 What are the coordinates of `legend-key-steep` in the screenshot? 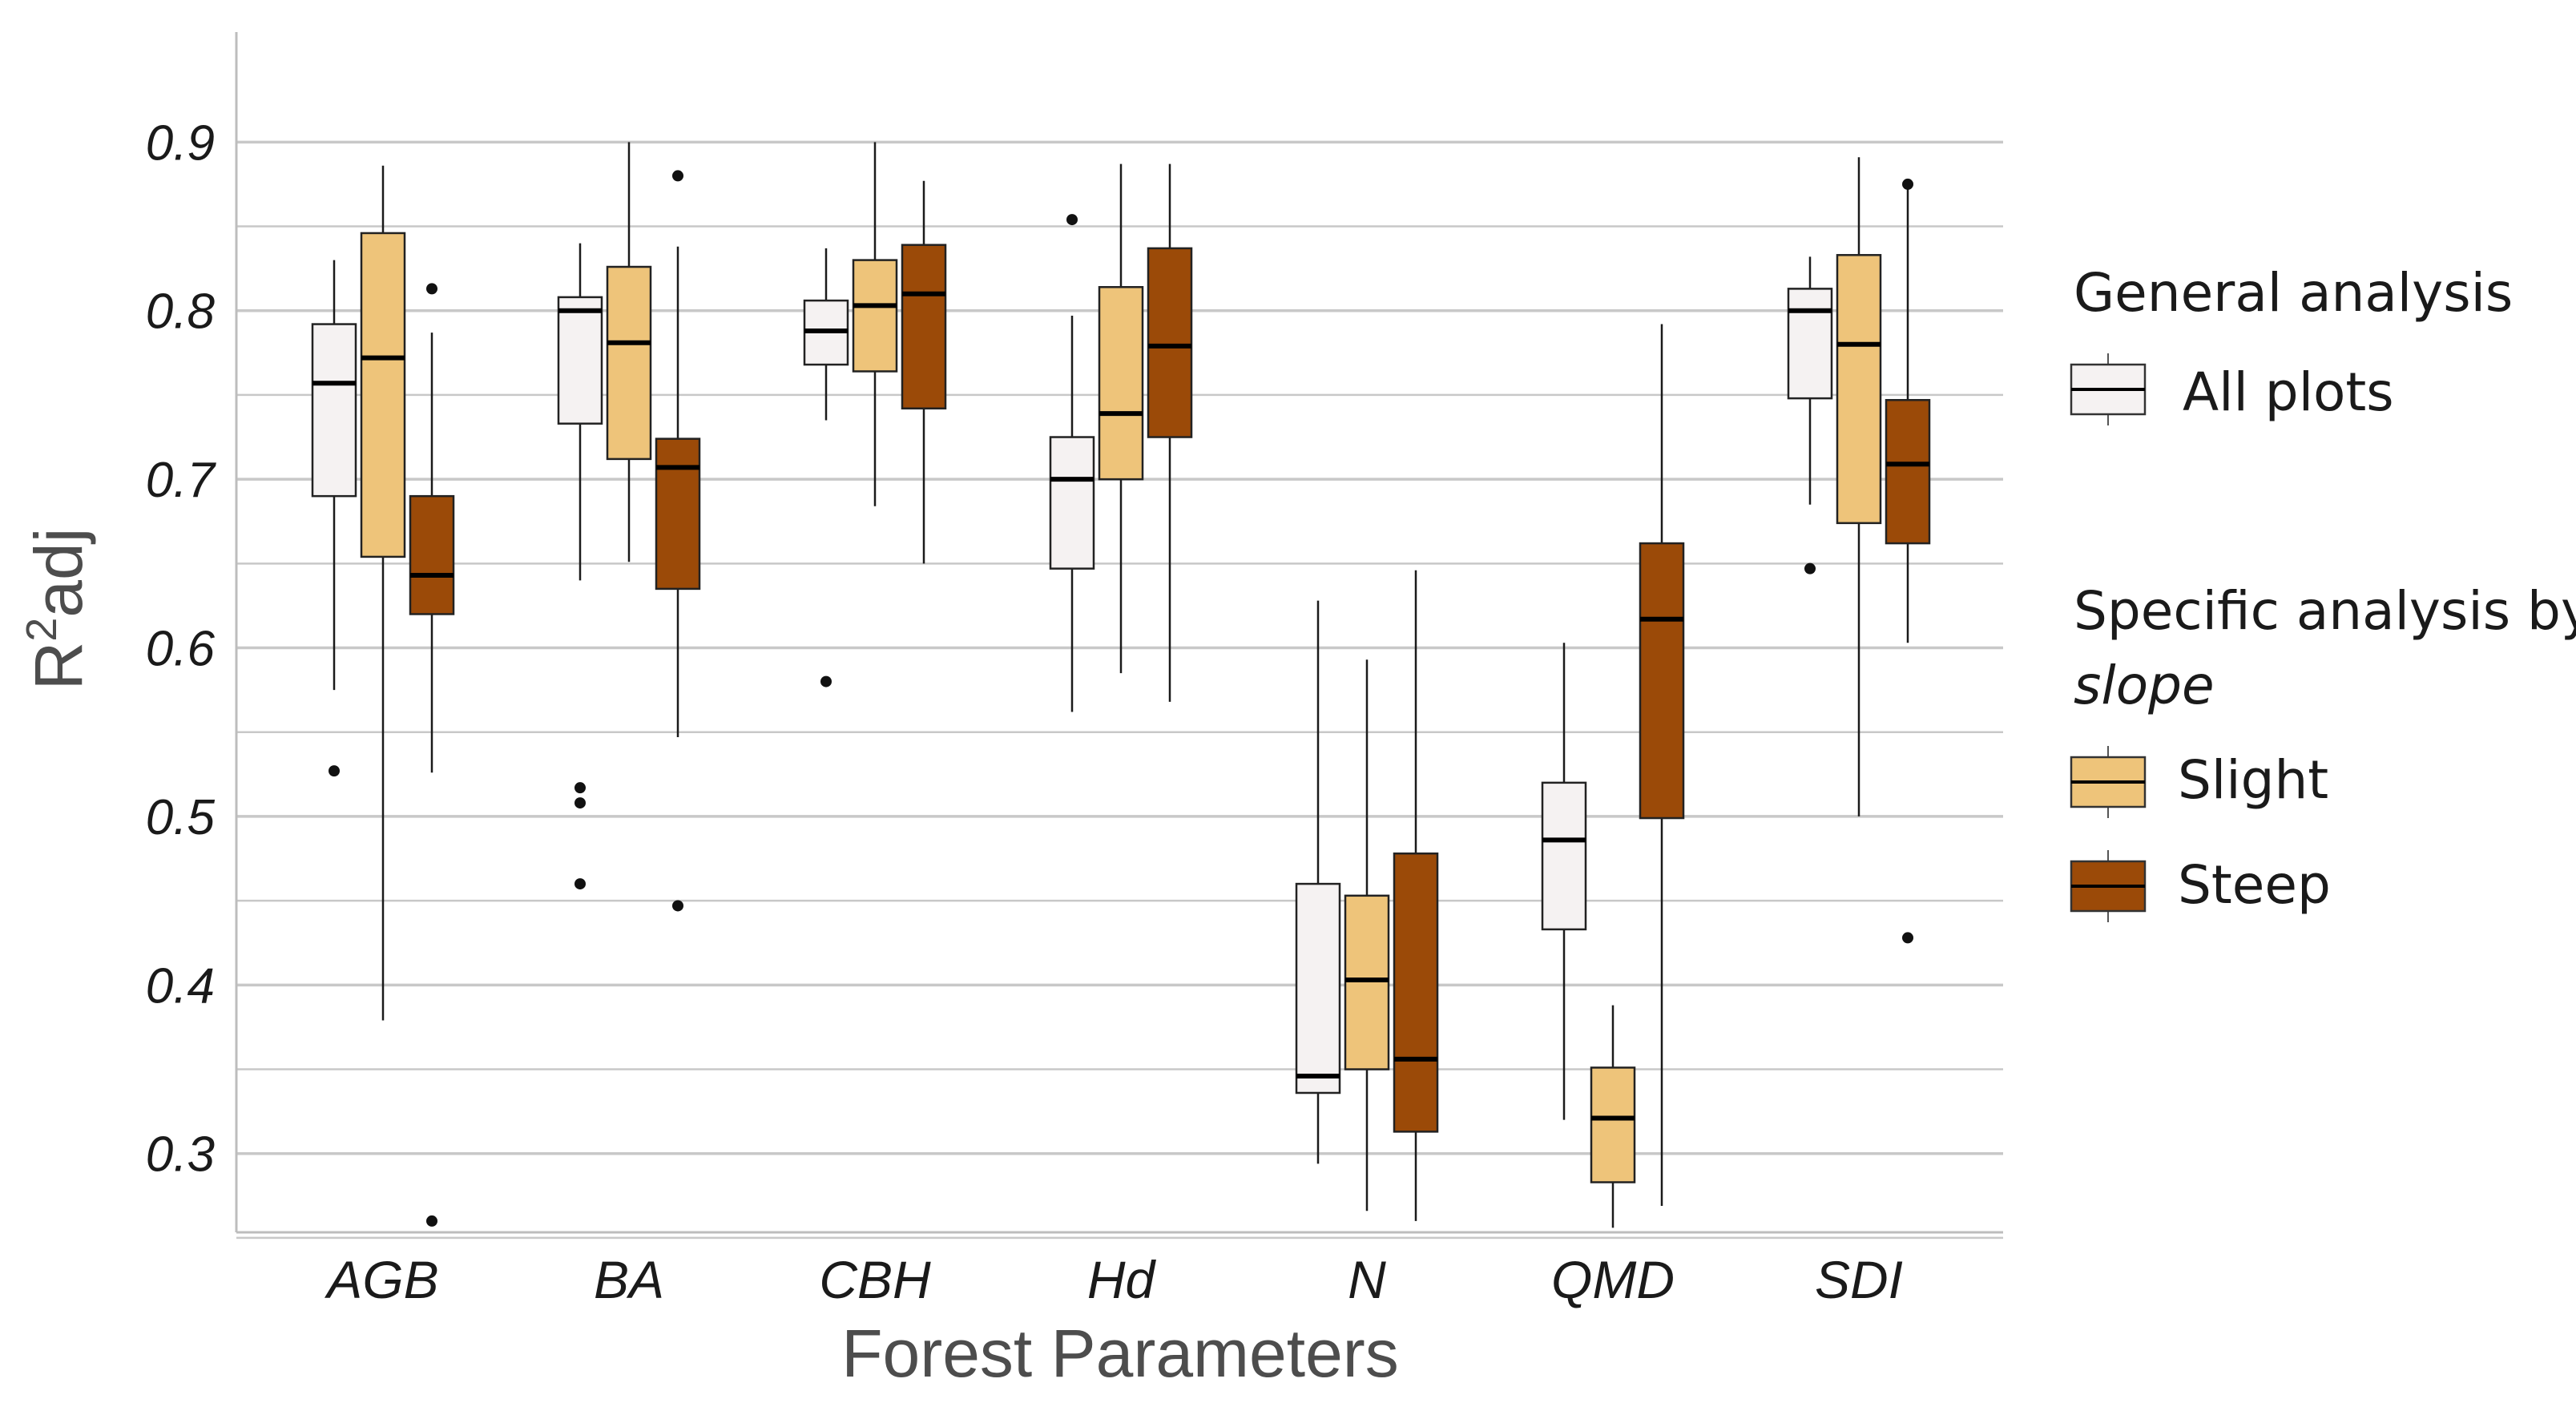 It's located at (2108, 886).